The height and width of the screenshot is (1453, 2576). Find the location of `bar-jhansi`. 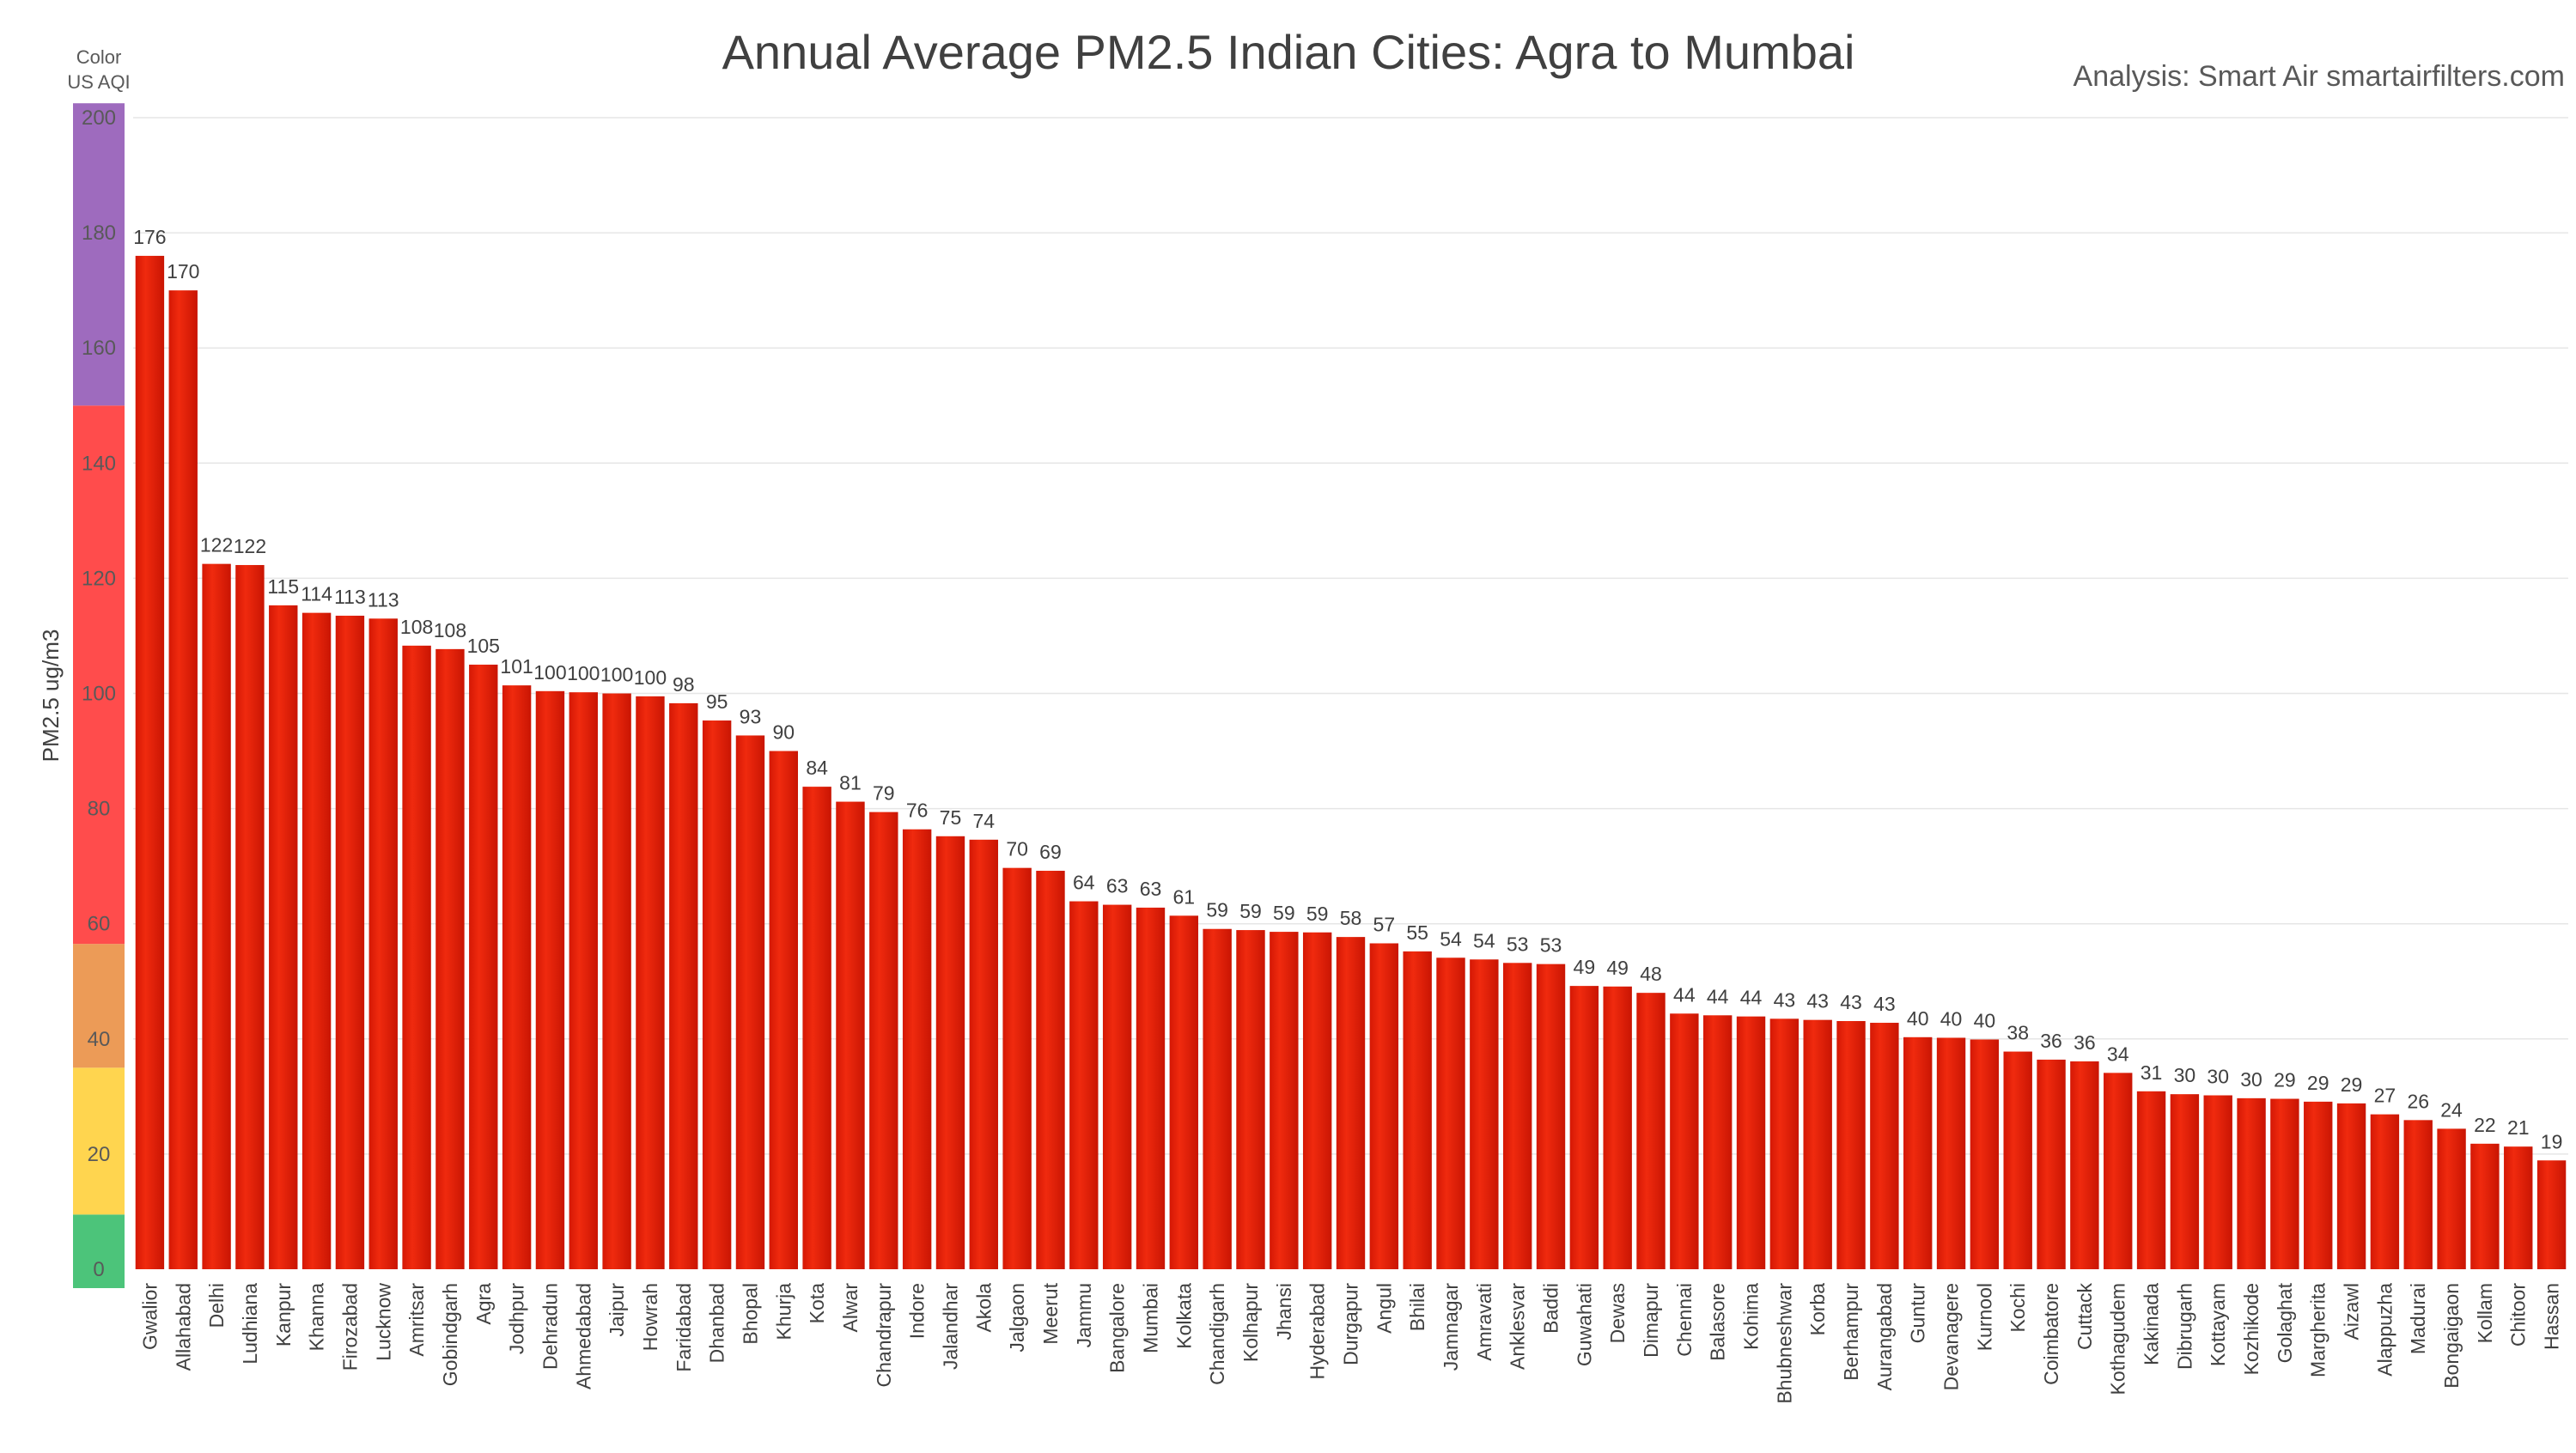

bar-jhansi is located at coordinates (1284, 1100).